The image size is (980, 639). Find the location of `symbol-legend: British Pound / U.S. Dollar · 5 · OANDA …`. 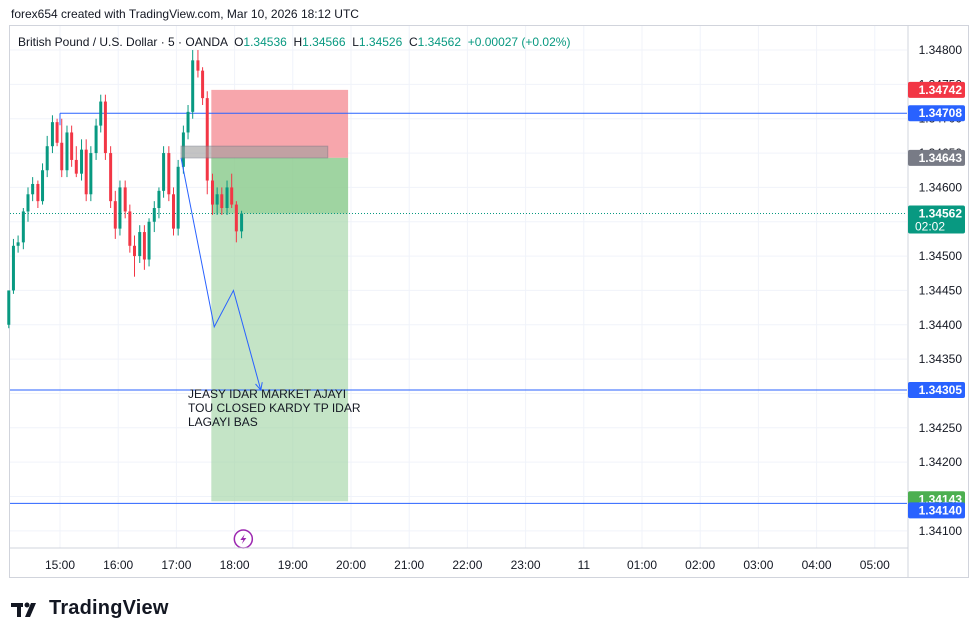

symbol-legend: British Pound / U.S. Dollar · 5 · OANDA … is located at coordinates (294, 42).